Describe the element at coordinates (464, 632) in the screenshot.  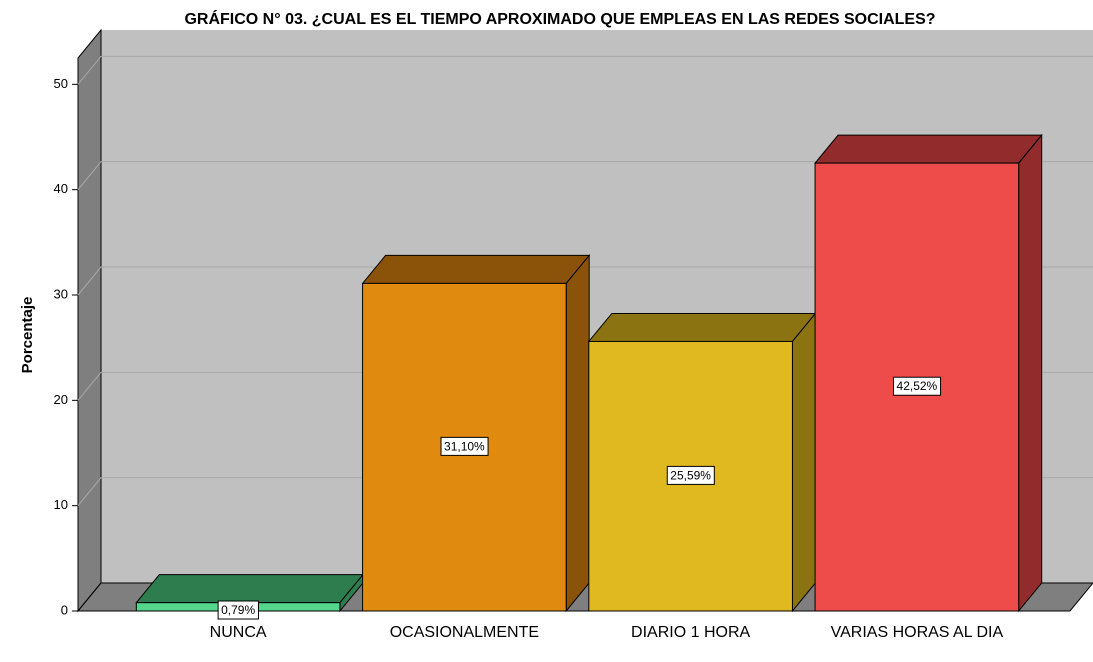
I see `x-tick-label: OCASIONALMENTE` at that location.